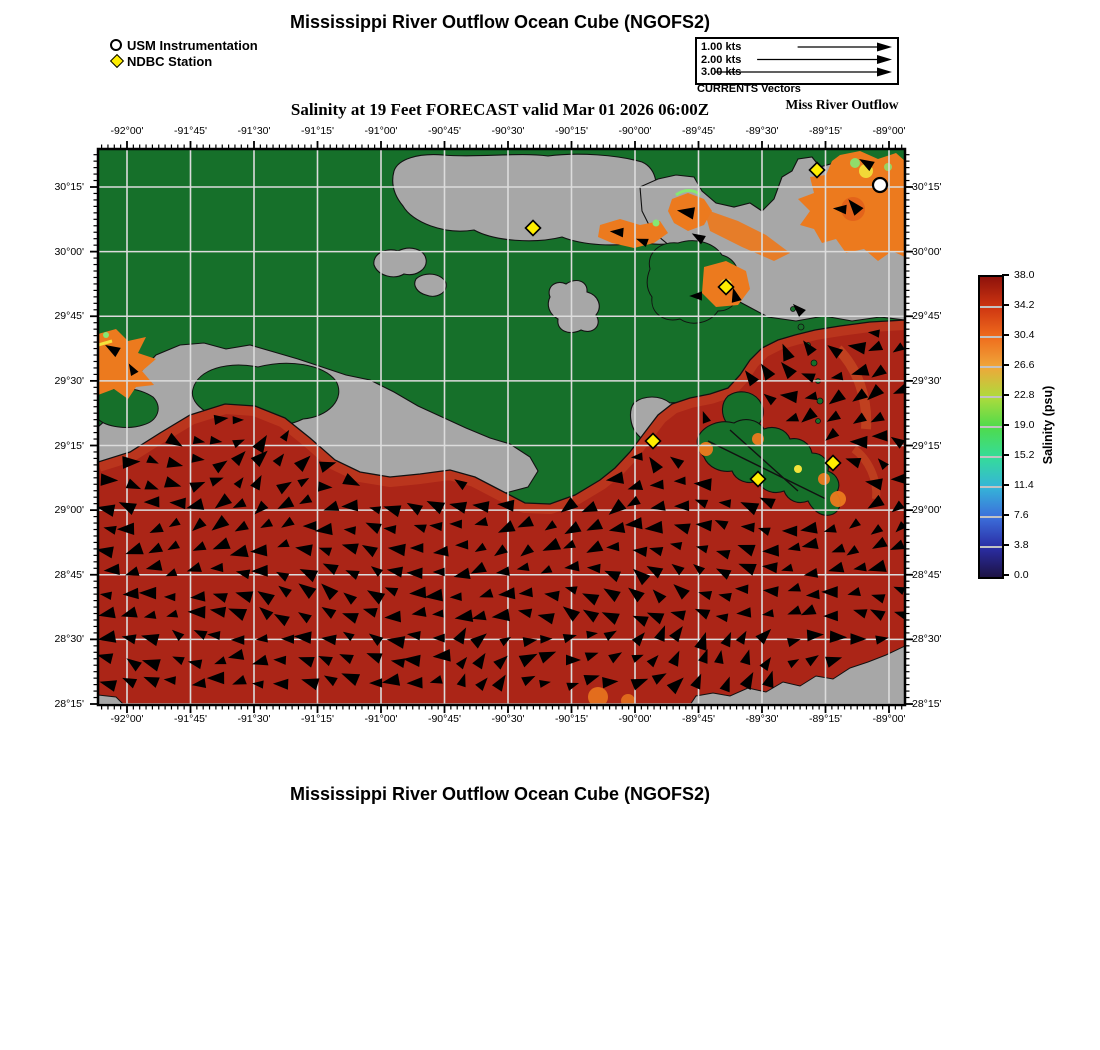 The height and width of the screenshot is (1050, 1100). What do you see at coordinates (69, 639) in the screenshot?
I see `lat-label-left: 28°30'` at bounding box center [69, 639].